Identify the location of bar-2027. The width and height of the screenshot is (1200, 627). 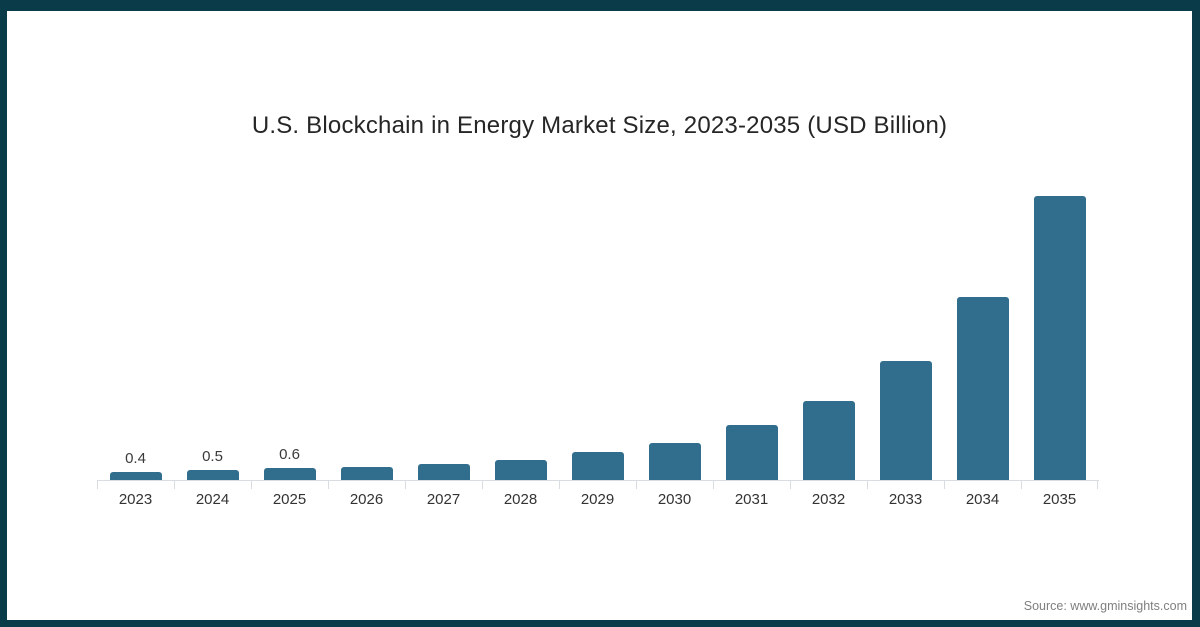
(443, 471).